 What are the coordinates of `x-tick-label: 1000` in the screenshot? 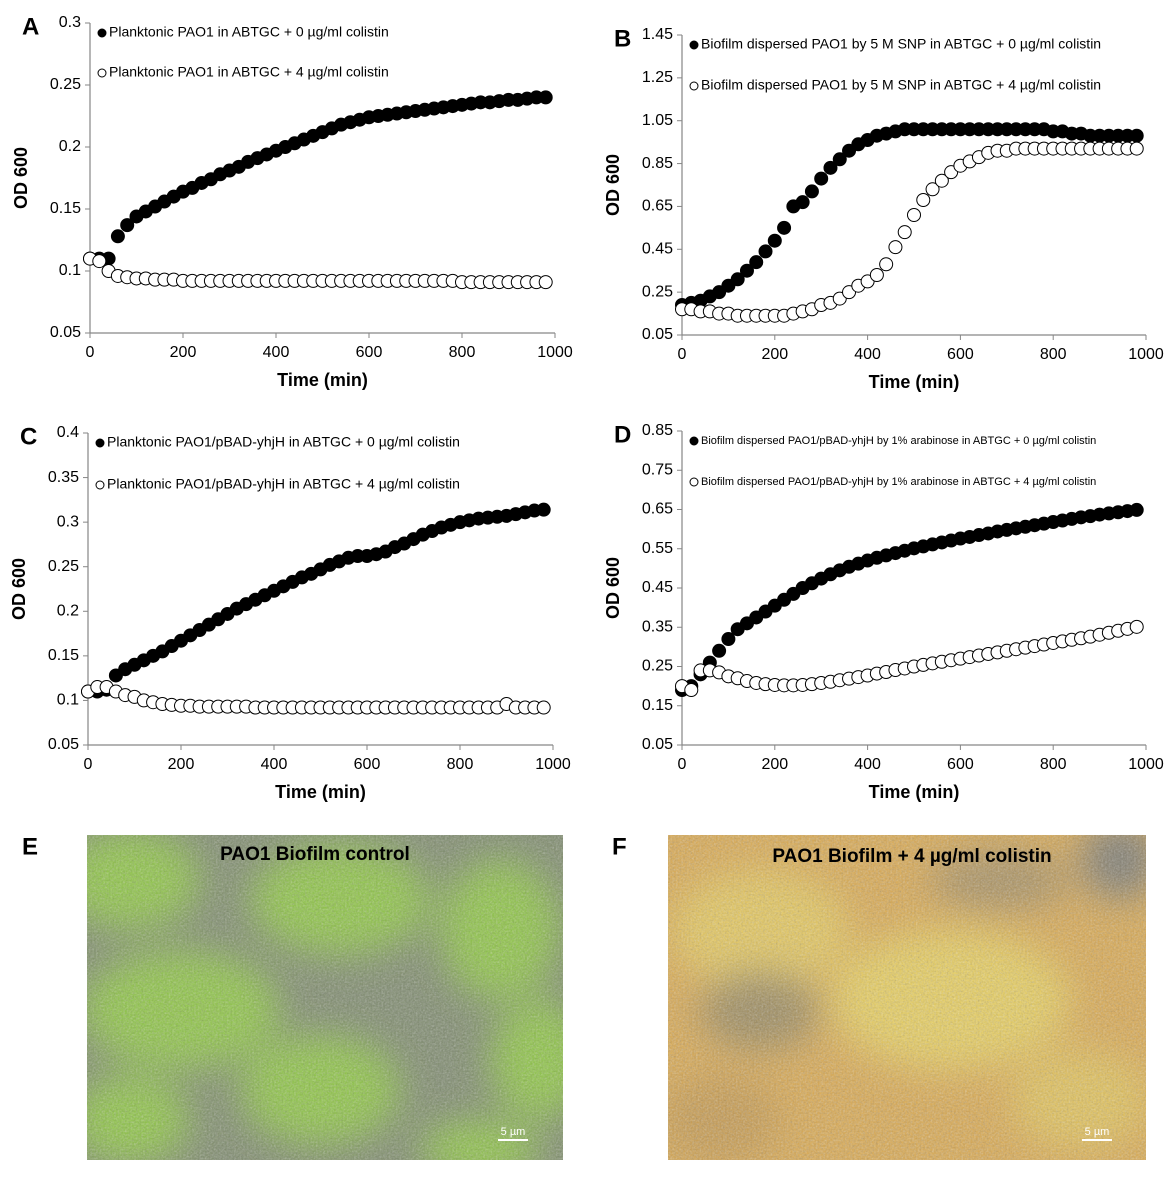 It's located at (555, 352).